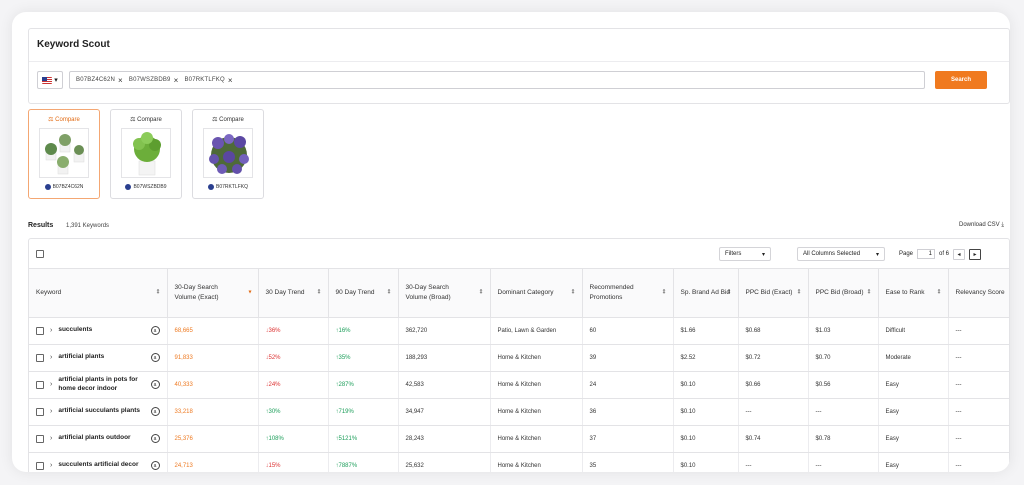 The height and width of the screenshot is (485, 1024). What do you see at coordinates (88, 226) in the screenshot?
I see `results-count: 1,391 Keywords` at bounding box center [88, 226].